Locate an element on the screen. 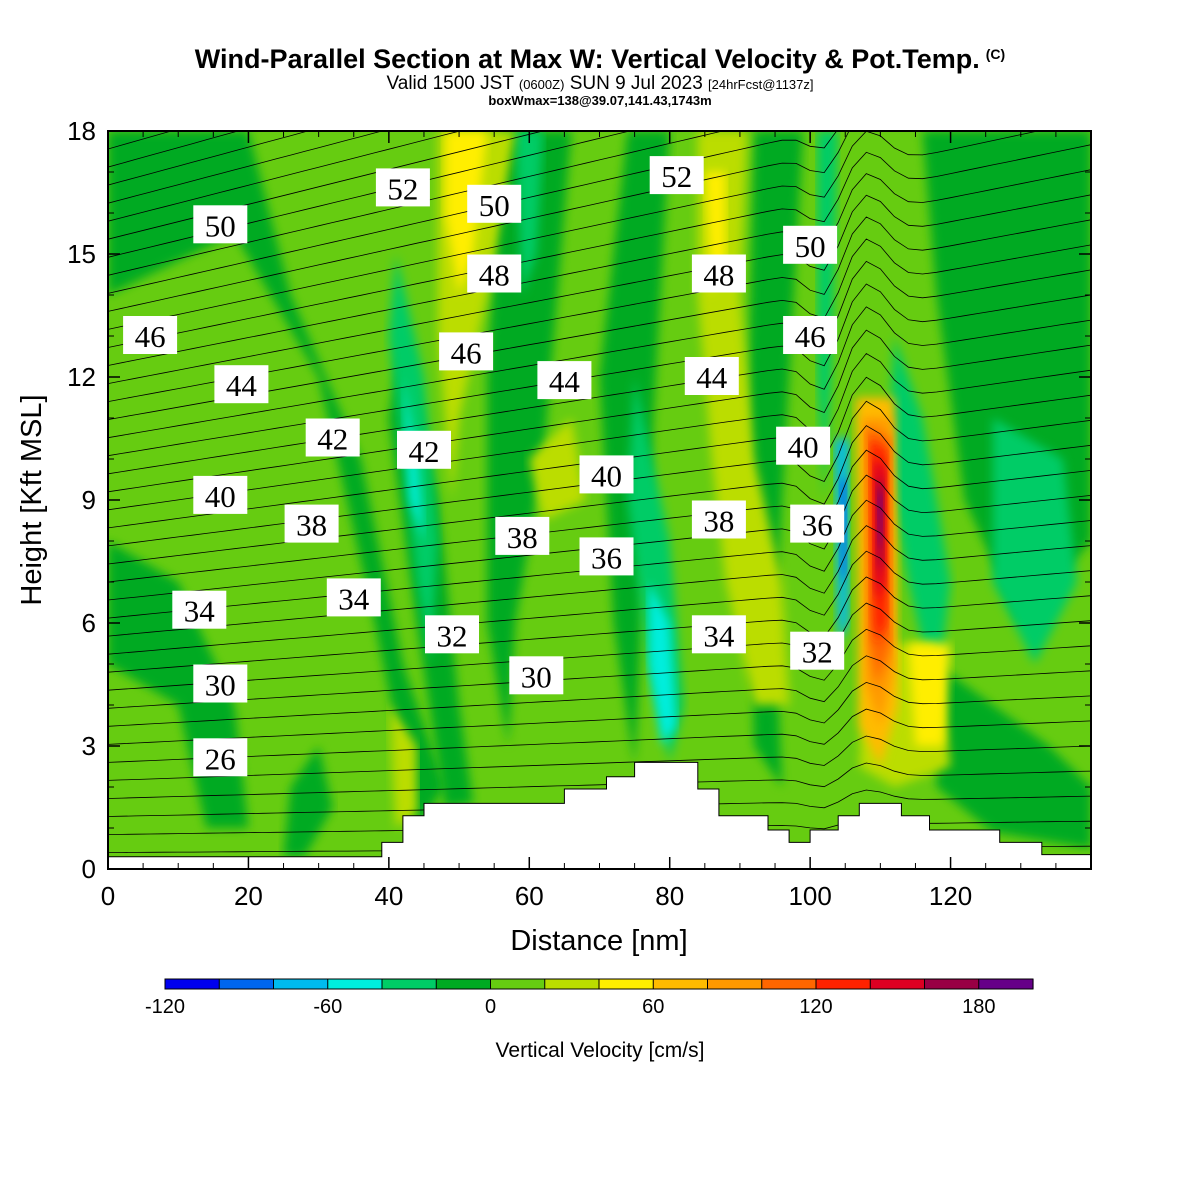 Image resolution: width=1200 pixels, height=1200 pixels. contour-label-text: 32 is located at coordinates (452, 635).